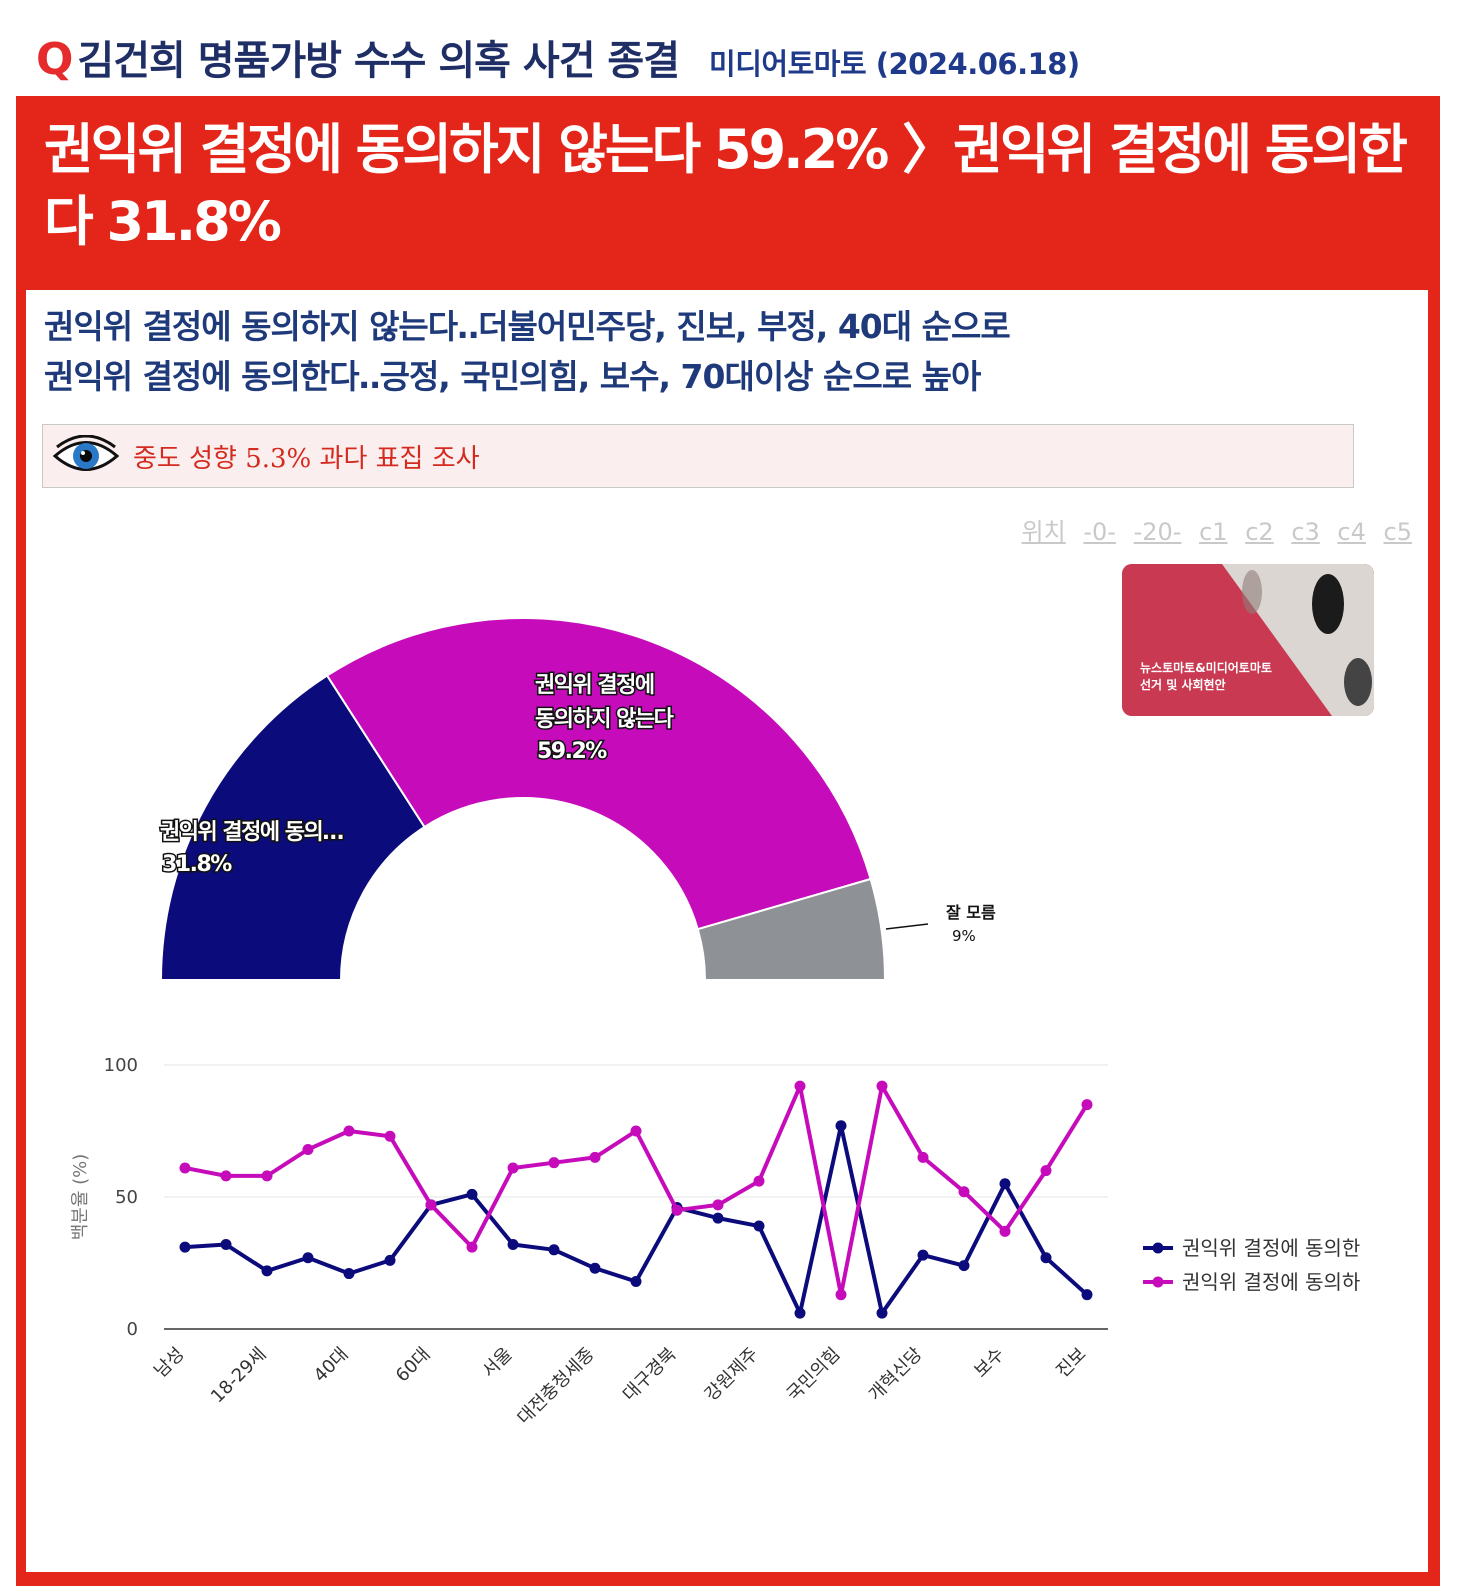  I want to click on ad-photo, so click(1248, 640).